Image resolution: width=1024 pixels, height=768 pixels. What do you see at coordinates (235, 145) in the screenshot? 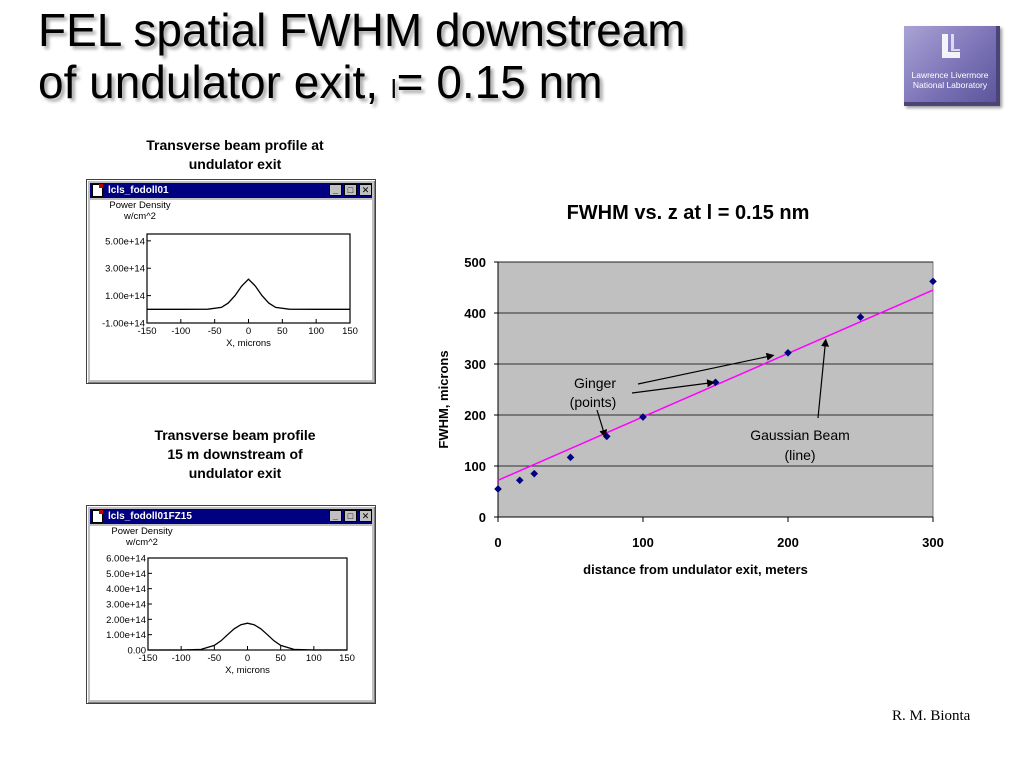
I see `caption-top-line-1: Transverse beam profile at` at bounding box center [235, 145].